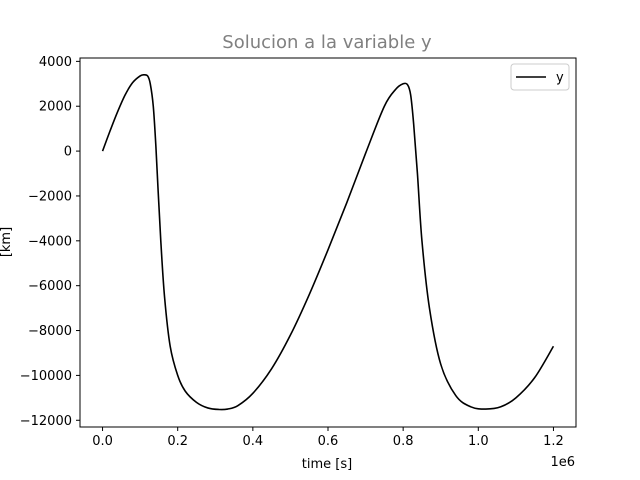 The height and width of the screenshot is (480, 640). What do you see at coordinates (50, 286) in the screenshot?
I see `y-tick-label: −6000` at bounding box center [50, 286].